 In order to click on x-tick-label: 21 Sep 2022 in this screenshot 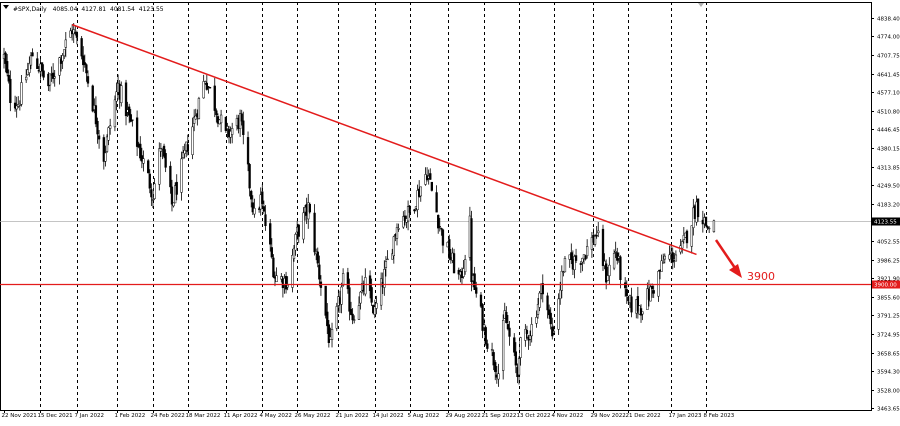, I will do `click(499, 416)`.